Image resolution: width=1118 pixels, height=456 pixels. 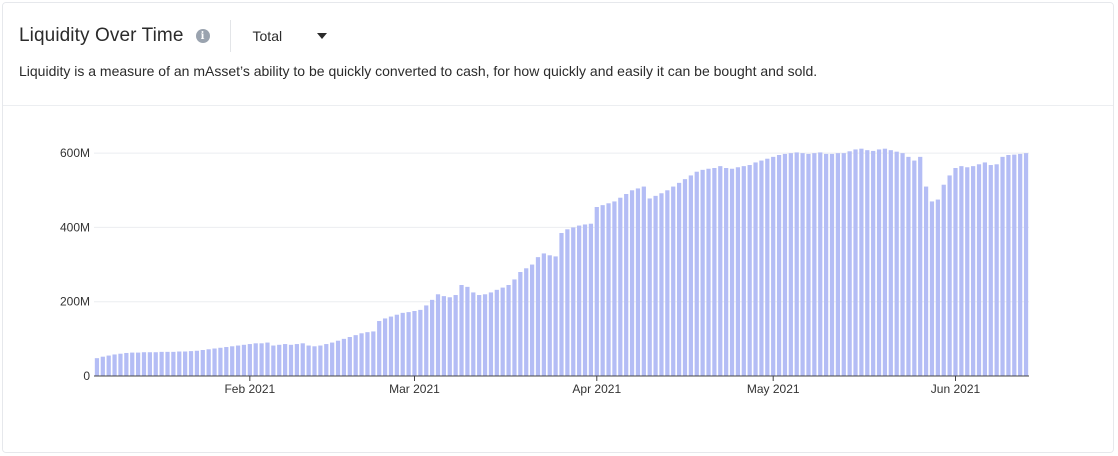 What do you see at coordinates (290, 36) in the screenshot?
I see `liquidity-type-select: Total` at bounding box center [290, 36].